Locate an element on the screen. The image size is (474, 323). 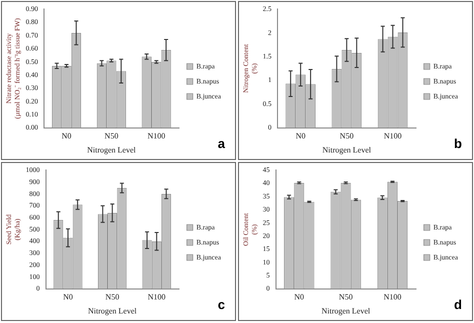
text: c is located at coordinates (221, 304).